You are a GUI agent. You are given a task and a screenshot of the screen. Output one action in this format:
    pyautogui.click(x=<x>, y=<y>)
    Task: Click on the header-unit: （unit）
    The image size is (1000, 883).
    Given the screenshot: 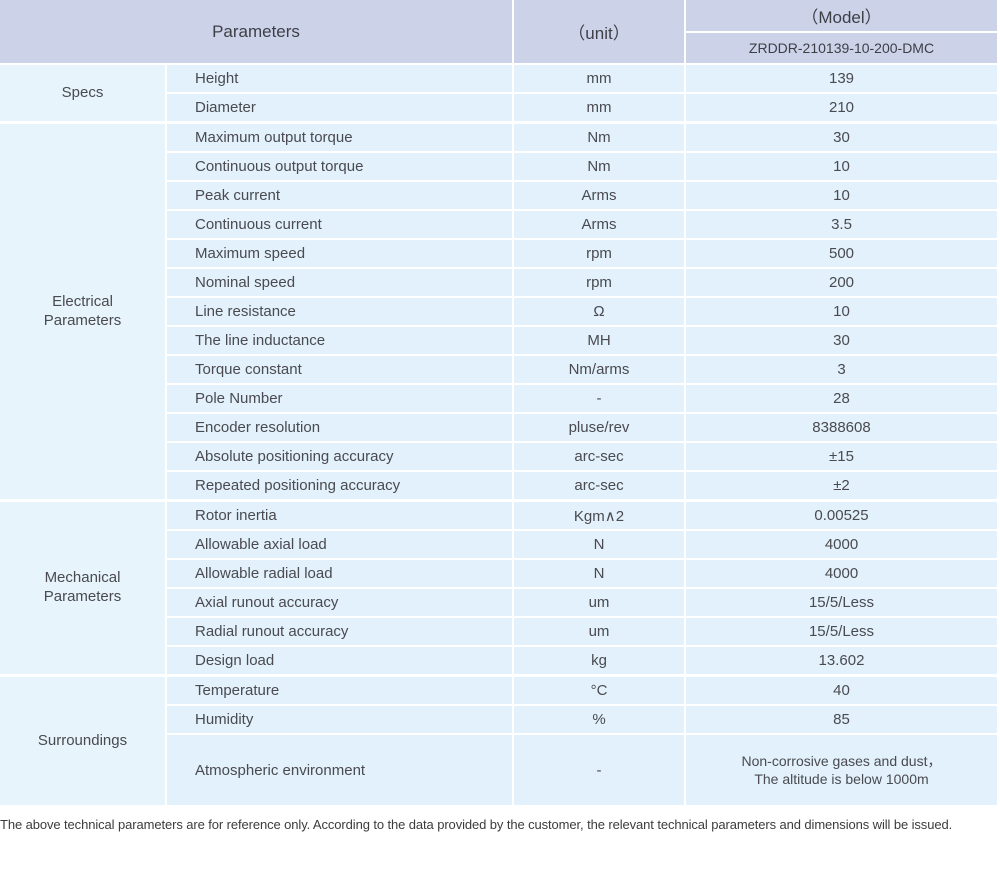 What is the action you would take?
    pyautogui.click(x=599, y=31)
    